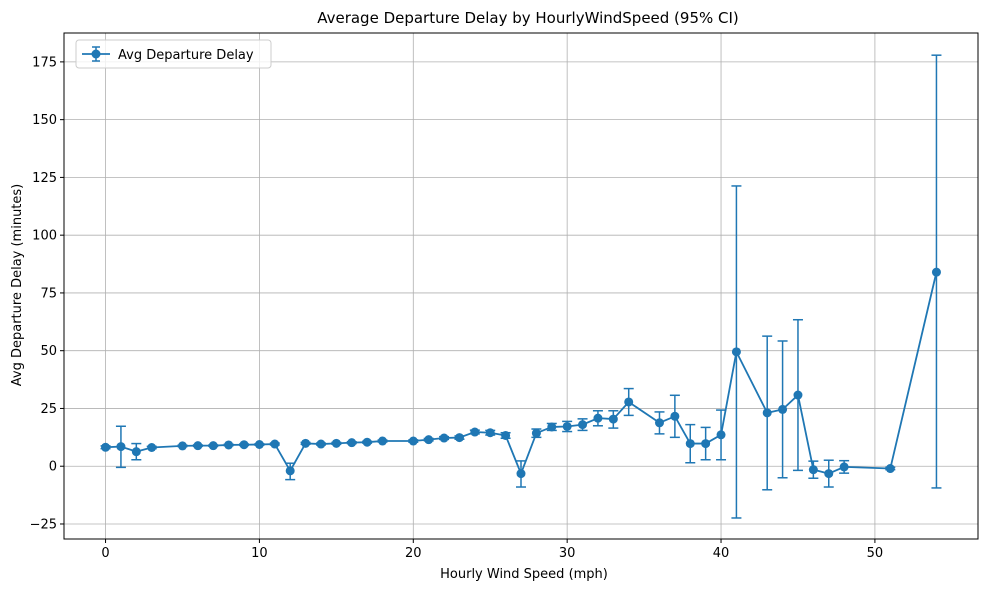 The width and height of the screenshot is (989, 590). Describe the element at coordinates (567, 553) in the screenshot. I see `x-tick-label: 30` at that location.